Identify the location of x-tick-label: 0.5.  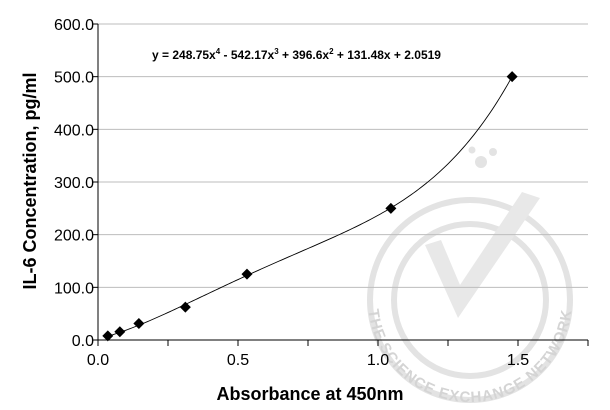
(238, 360).